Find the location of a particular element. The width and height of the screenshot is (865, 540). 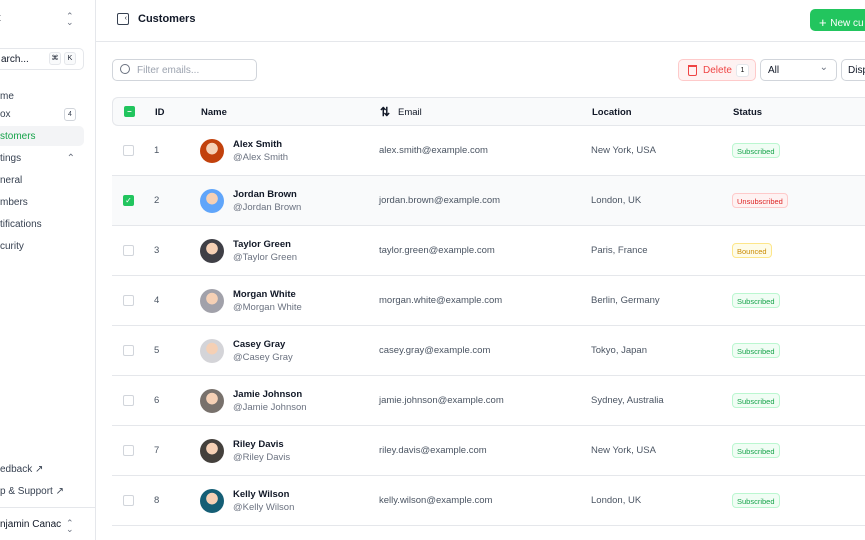

header-name: Name is located at coordinates (214, 112).